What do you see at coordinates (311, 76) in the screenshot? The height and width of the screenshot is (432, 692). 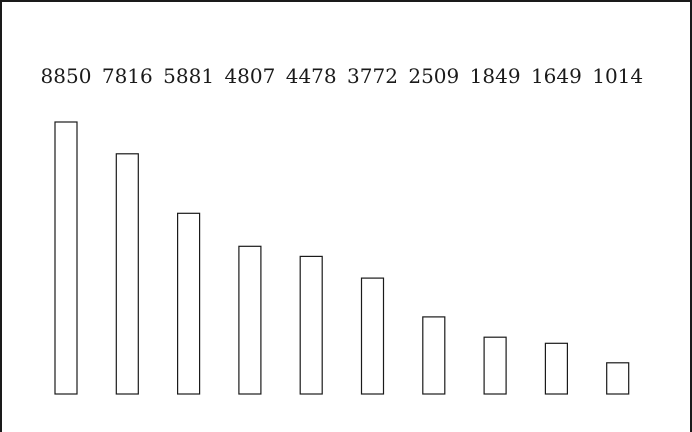 I see `value-label-5: 4478` at bounding box center [311, 76].